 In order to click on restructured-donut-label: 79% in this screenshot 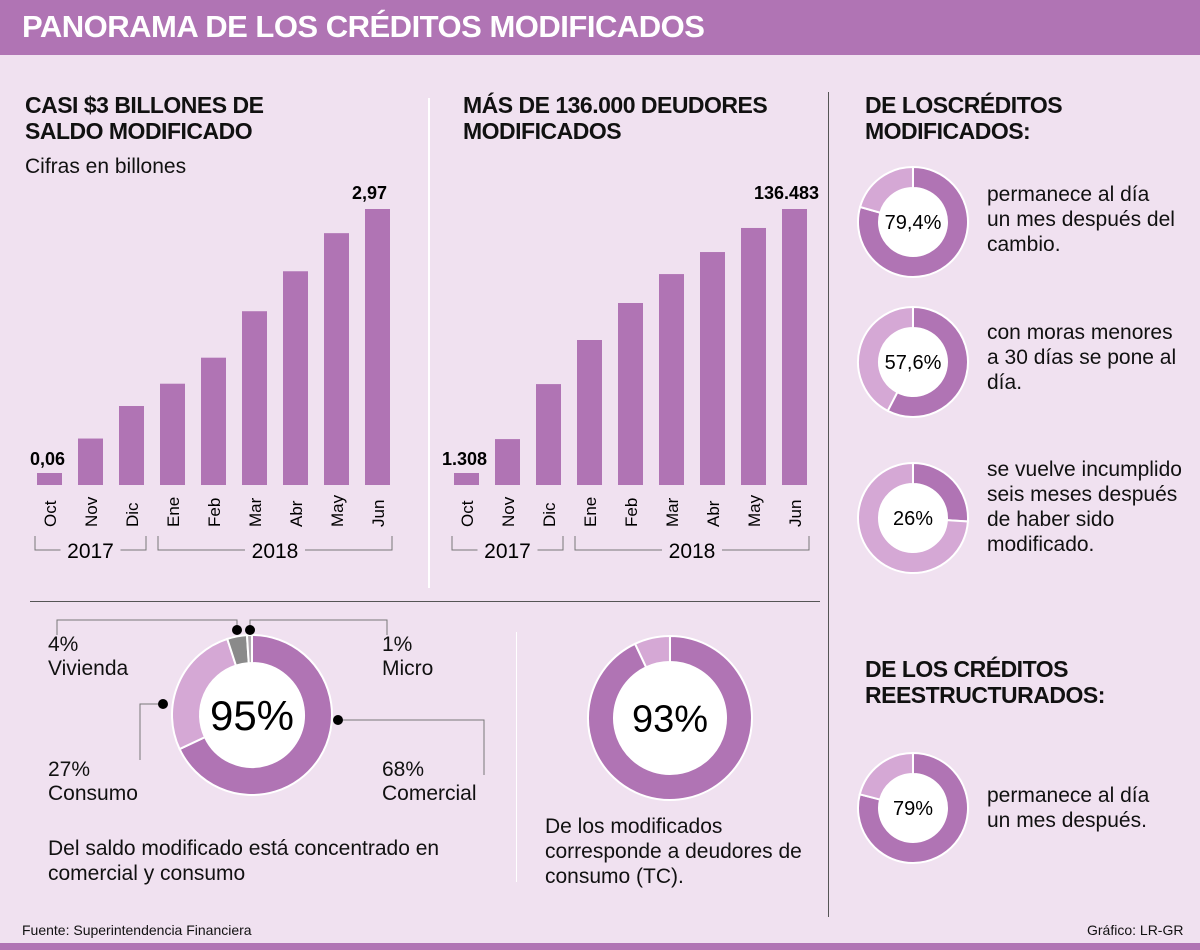, I will do `click(913, 809)`.